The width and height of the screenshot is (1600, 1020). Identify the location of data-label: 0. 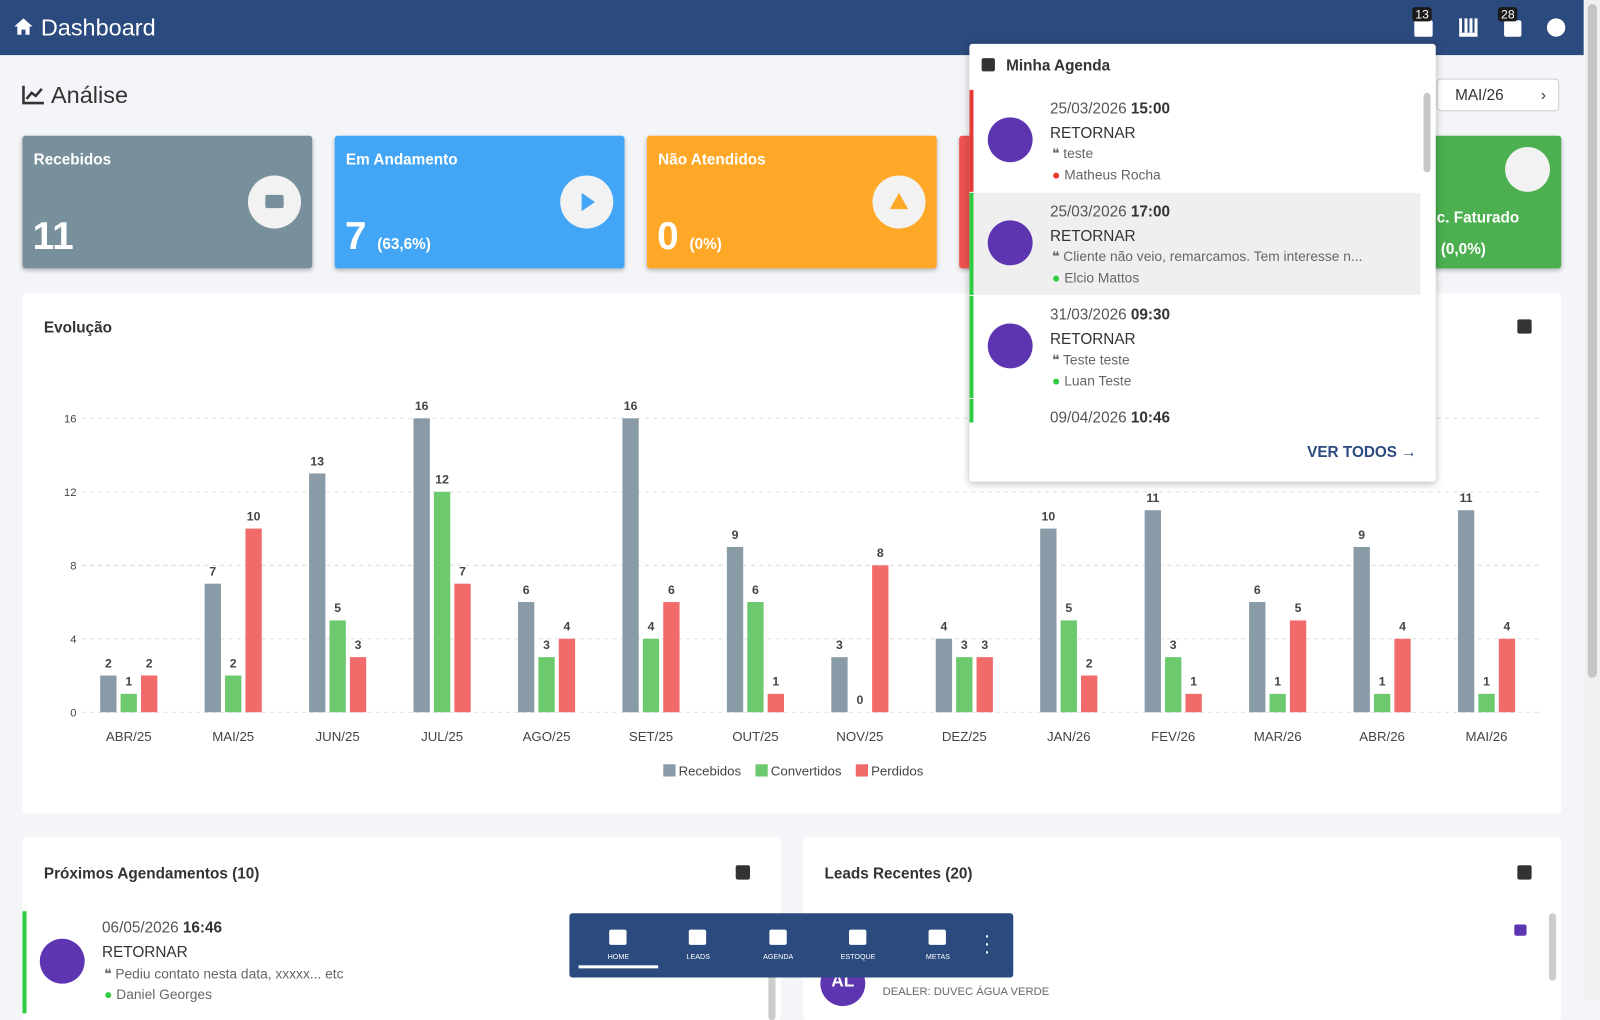
(859, 700).